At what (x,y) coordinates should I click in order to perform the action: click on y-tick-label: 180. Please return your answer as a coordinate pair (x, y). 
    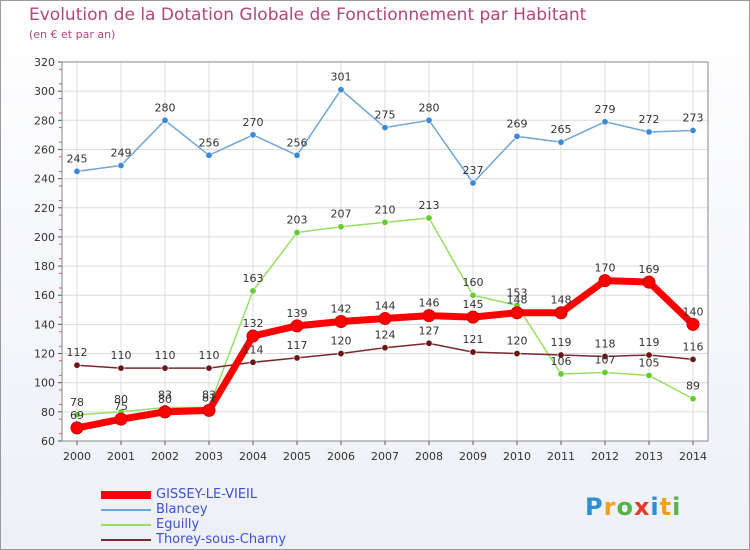
    Looking at the image, I should click on (44, 266).